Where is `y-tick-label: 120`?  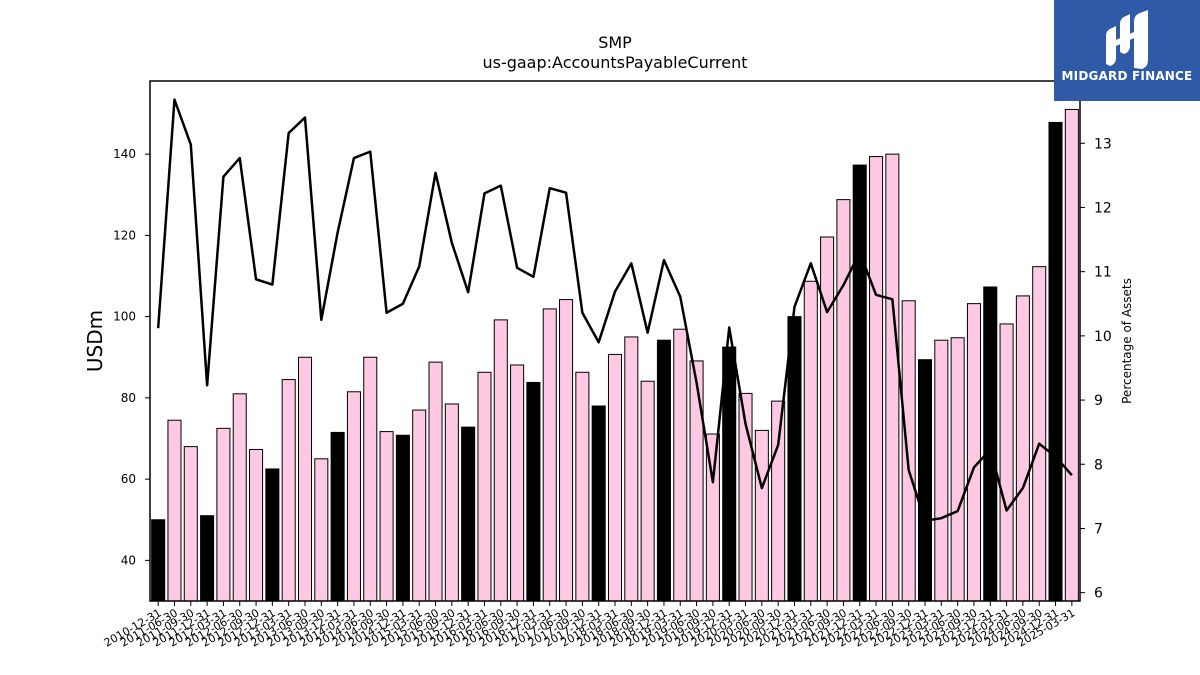 y-tick-label: 120 is located at coordinates (124, 235).